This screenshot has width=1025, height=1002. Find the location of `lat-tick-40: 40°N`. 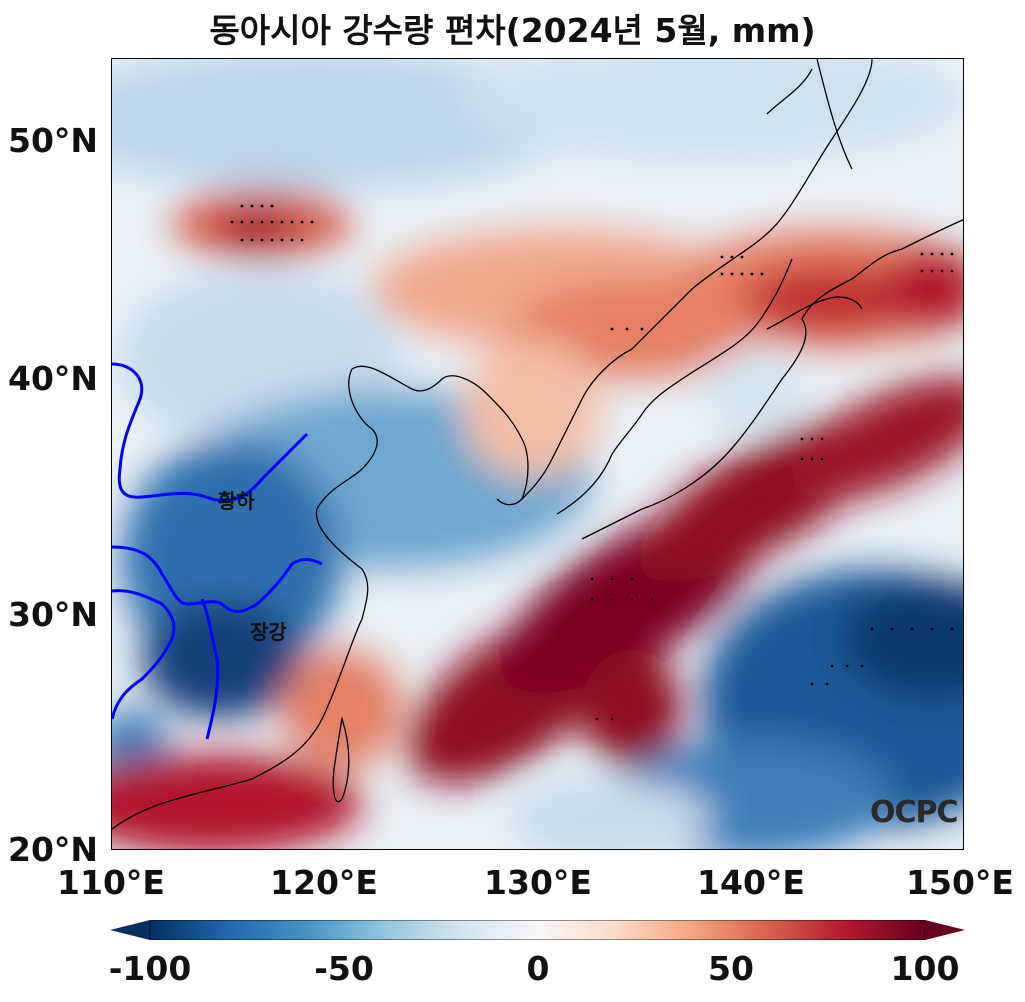

lat-tick-40: 40°N is located at coordinates (53, 378).